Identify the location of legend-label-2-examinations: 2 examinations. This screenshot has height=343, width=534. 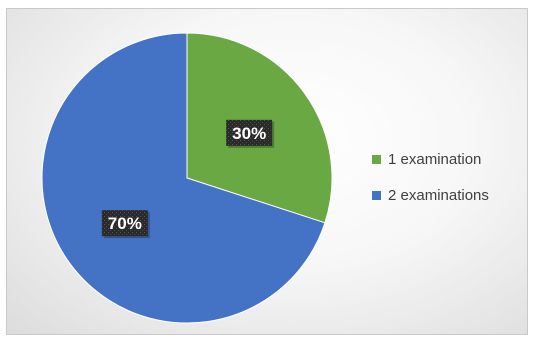
(438, 195).